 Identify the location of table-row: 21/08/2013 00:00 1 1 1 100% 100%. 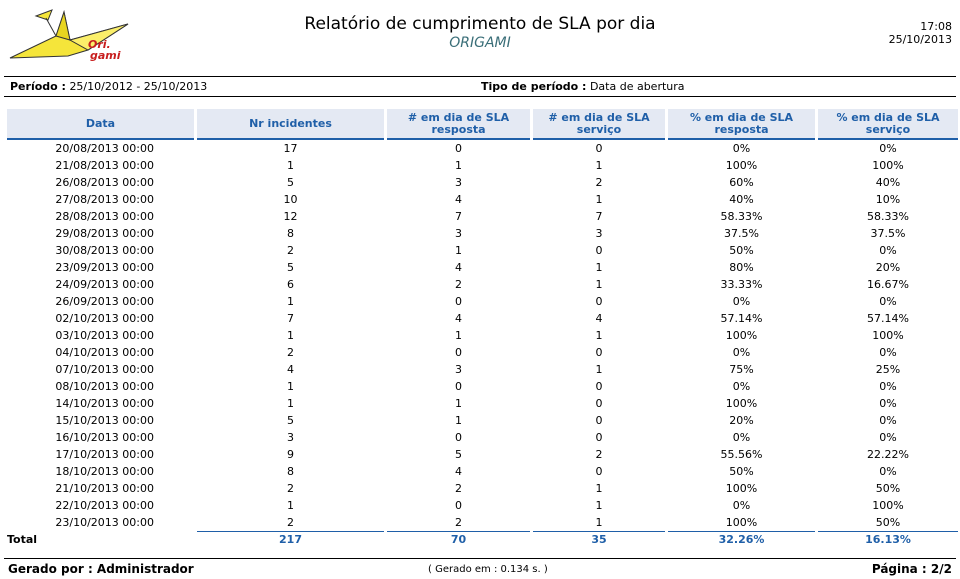
(482, 165).